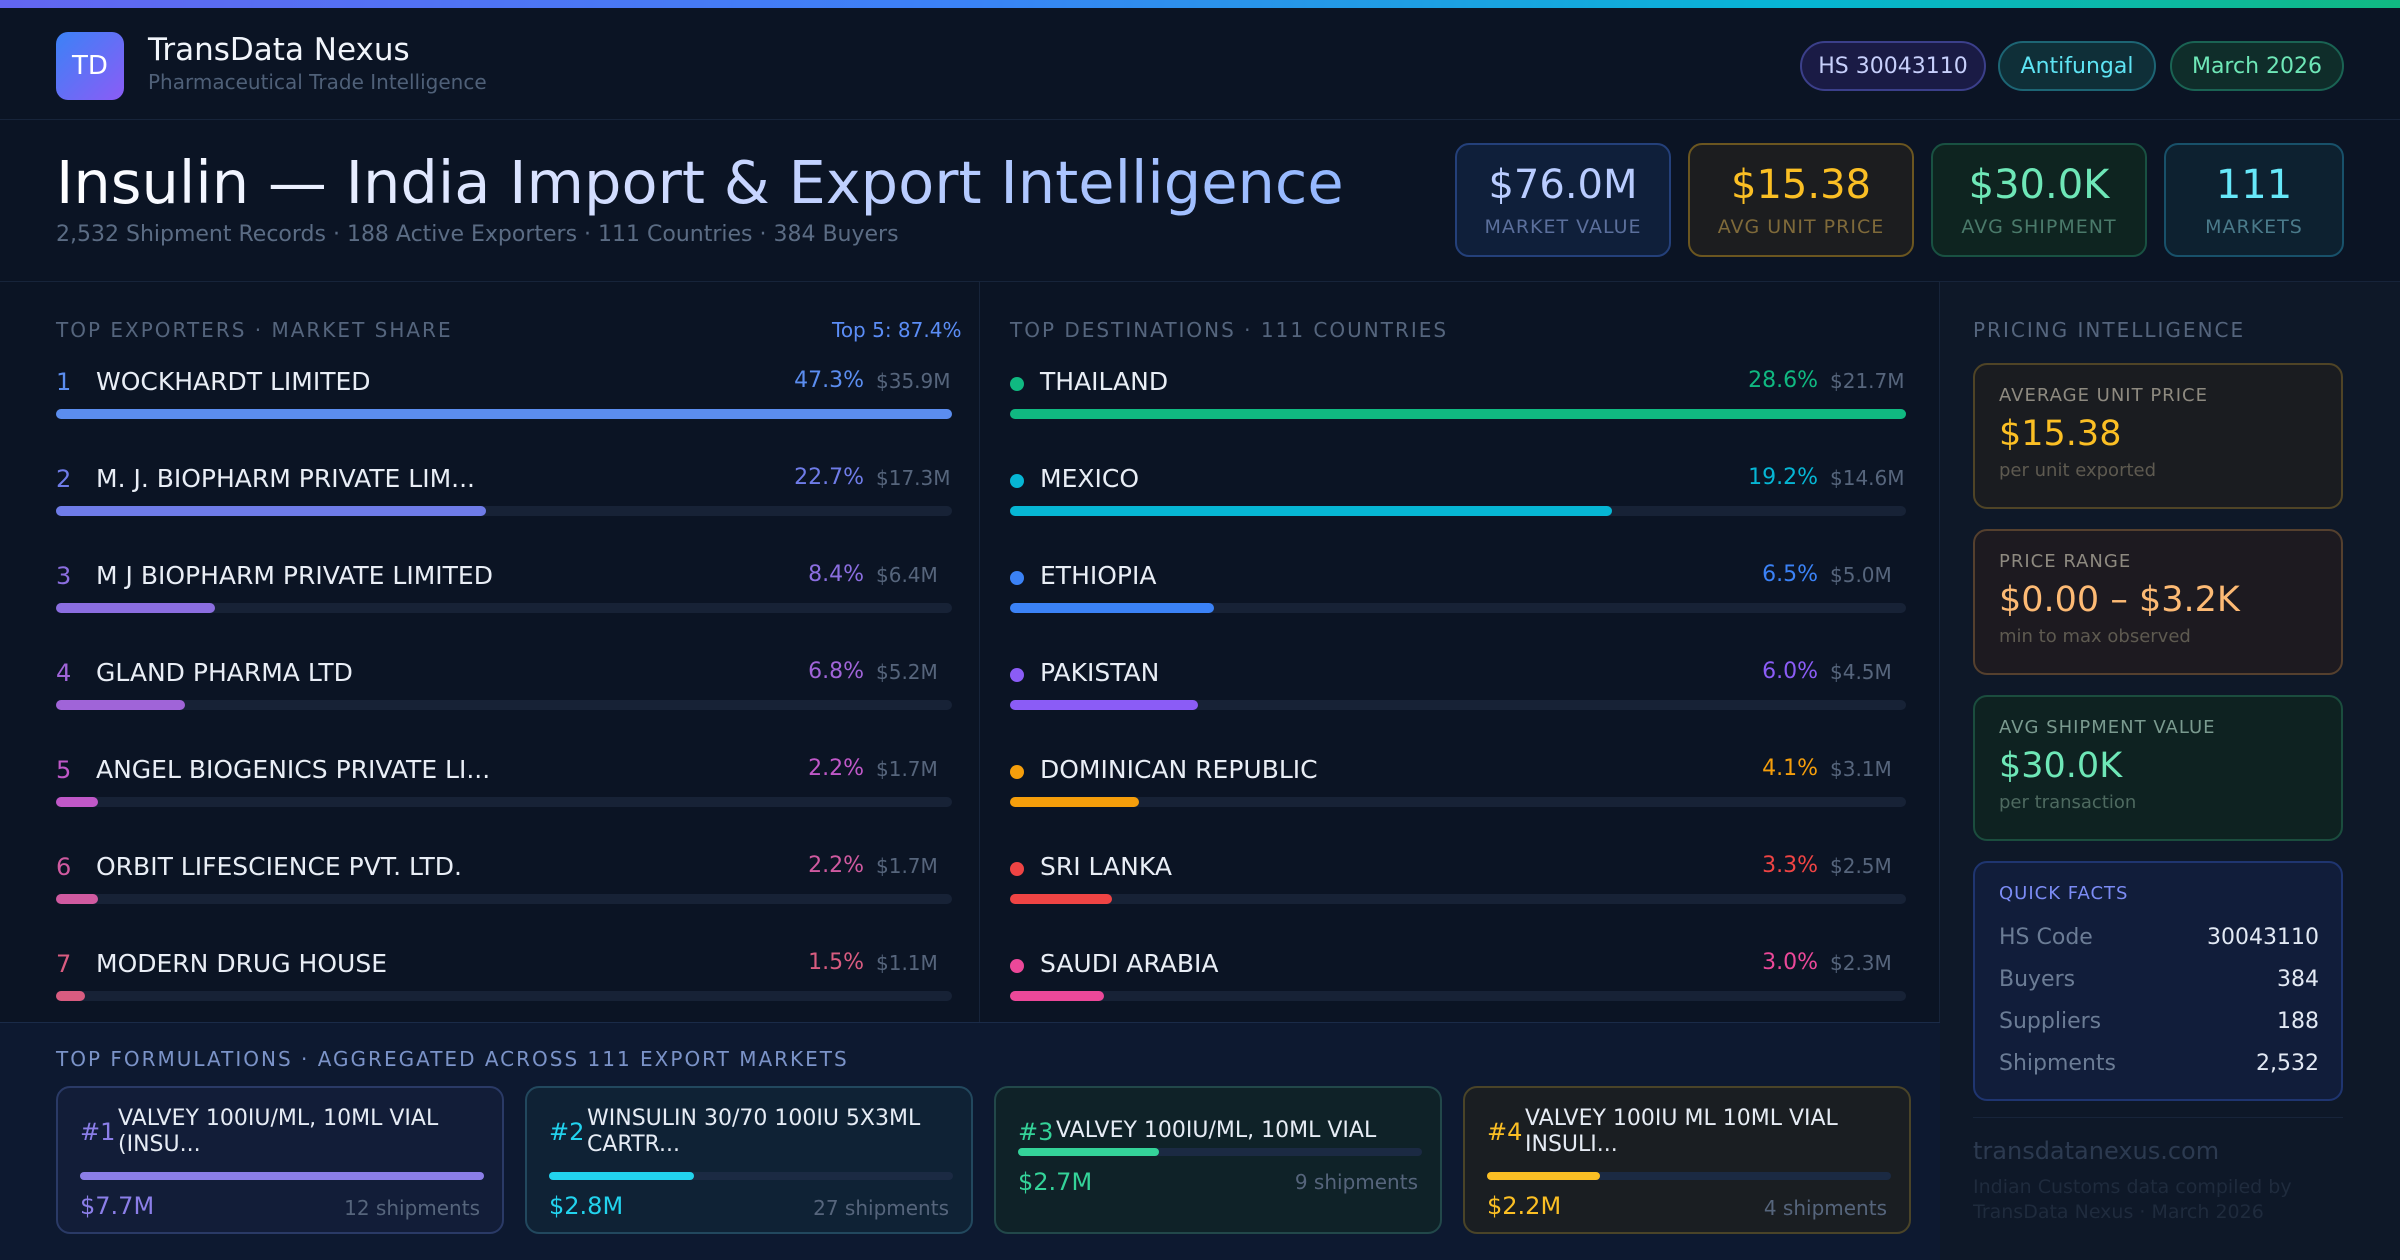  I want to click on period-pill: March 2026, so click(2257, 66).